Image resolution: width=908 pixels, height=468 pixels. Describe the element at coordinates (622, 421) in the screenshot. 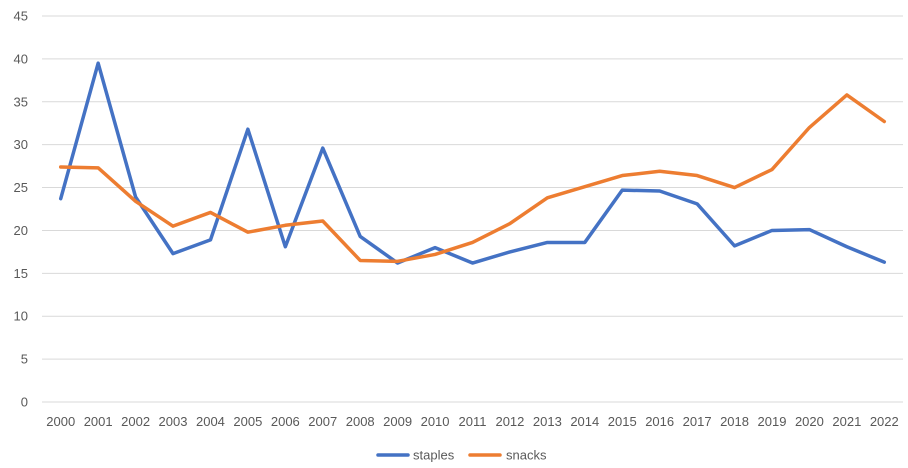

I see `x-tick-label: 2015` at that location.